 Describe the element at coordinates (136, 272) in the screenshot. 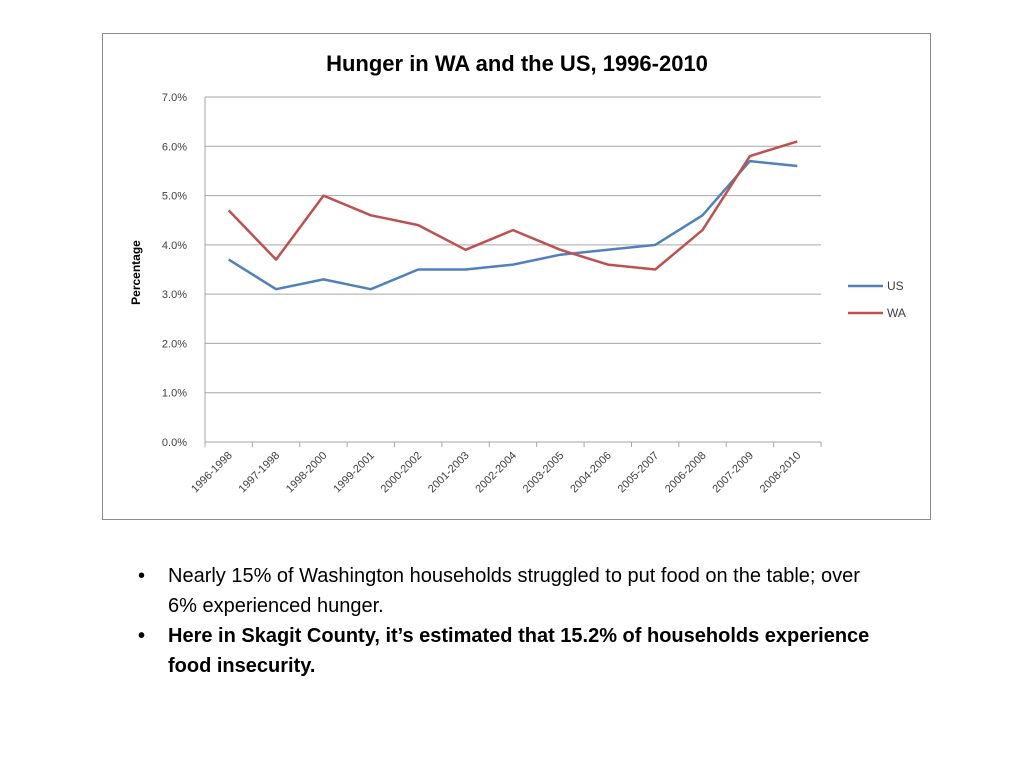

I see `y-axis-label: Percentage` at that location.